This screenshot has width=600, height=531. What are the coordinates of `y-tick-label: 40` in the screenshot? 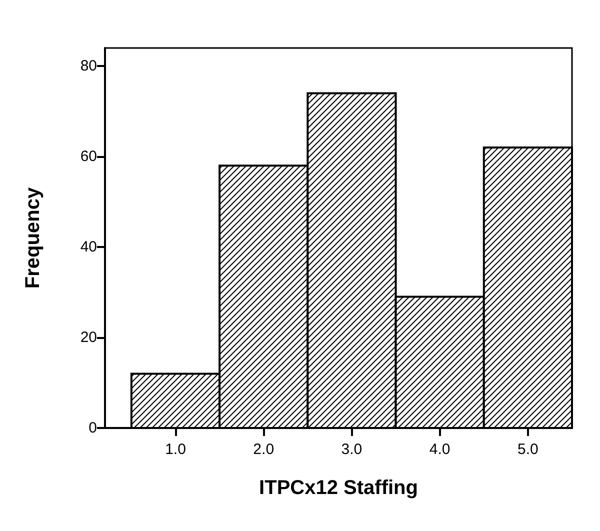 It's located at (88, 247).